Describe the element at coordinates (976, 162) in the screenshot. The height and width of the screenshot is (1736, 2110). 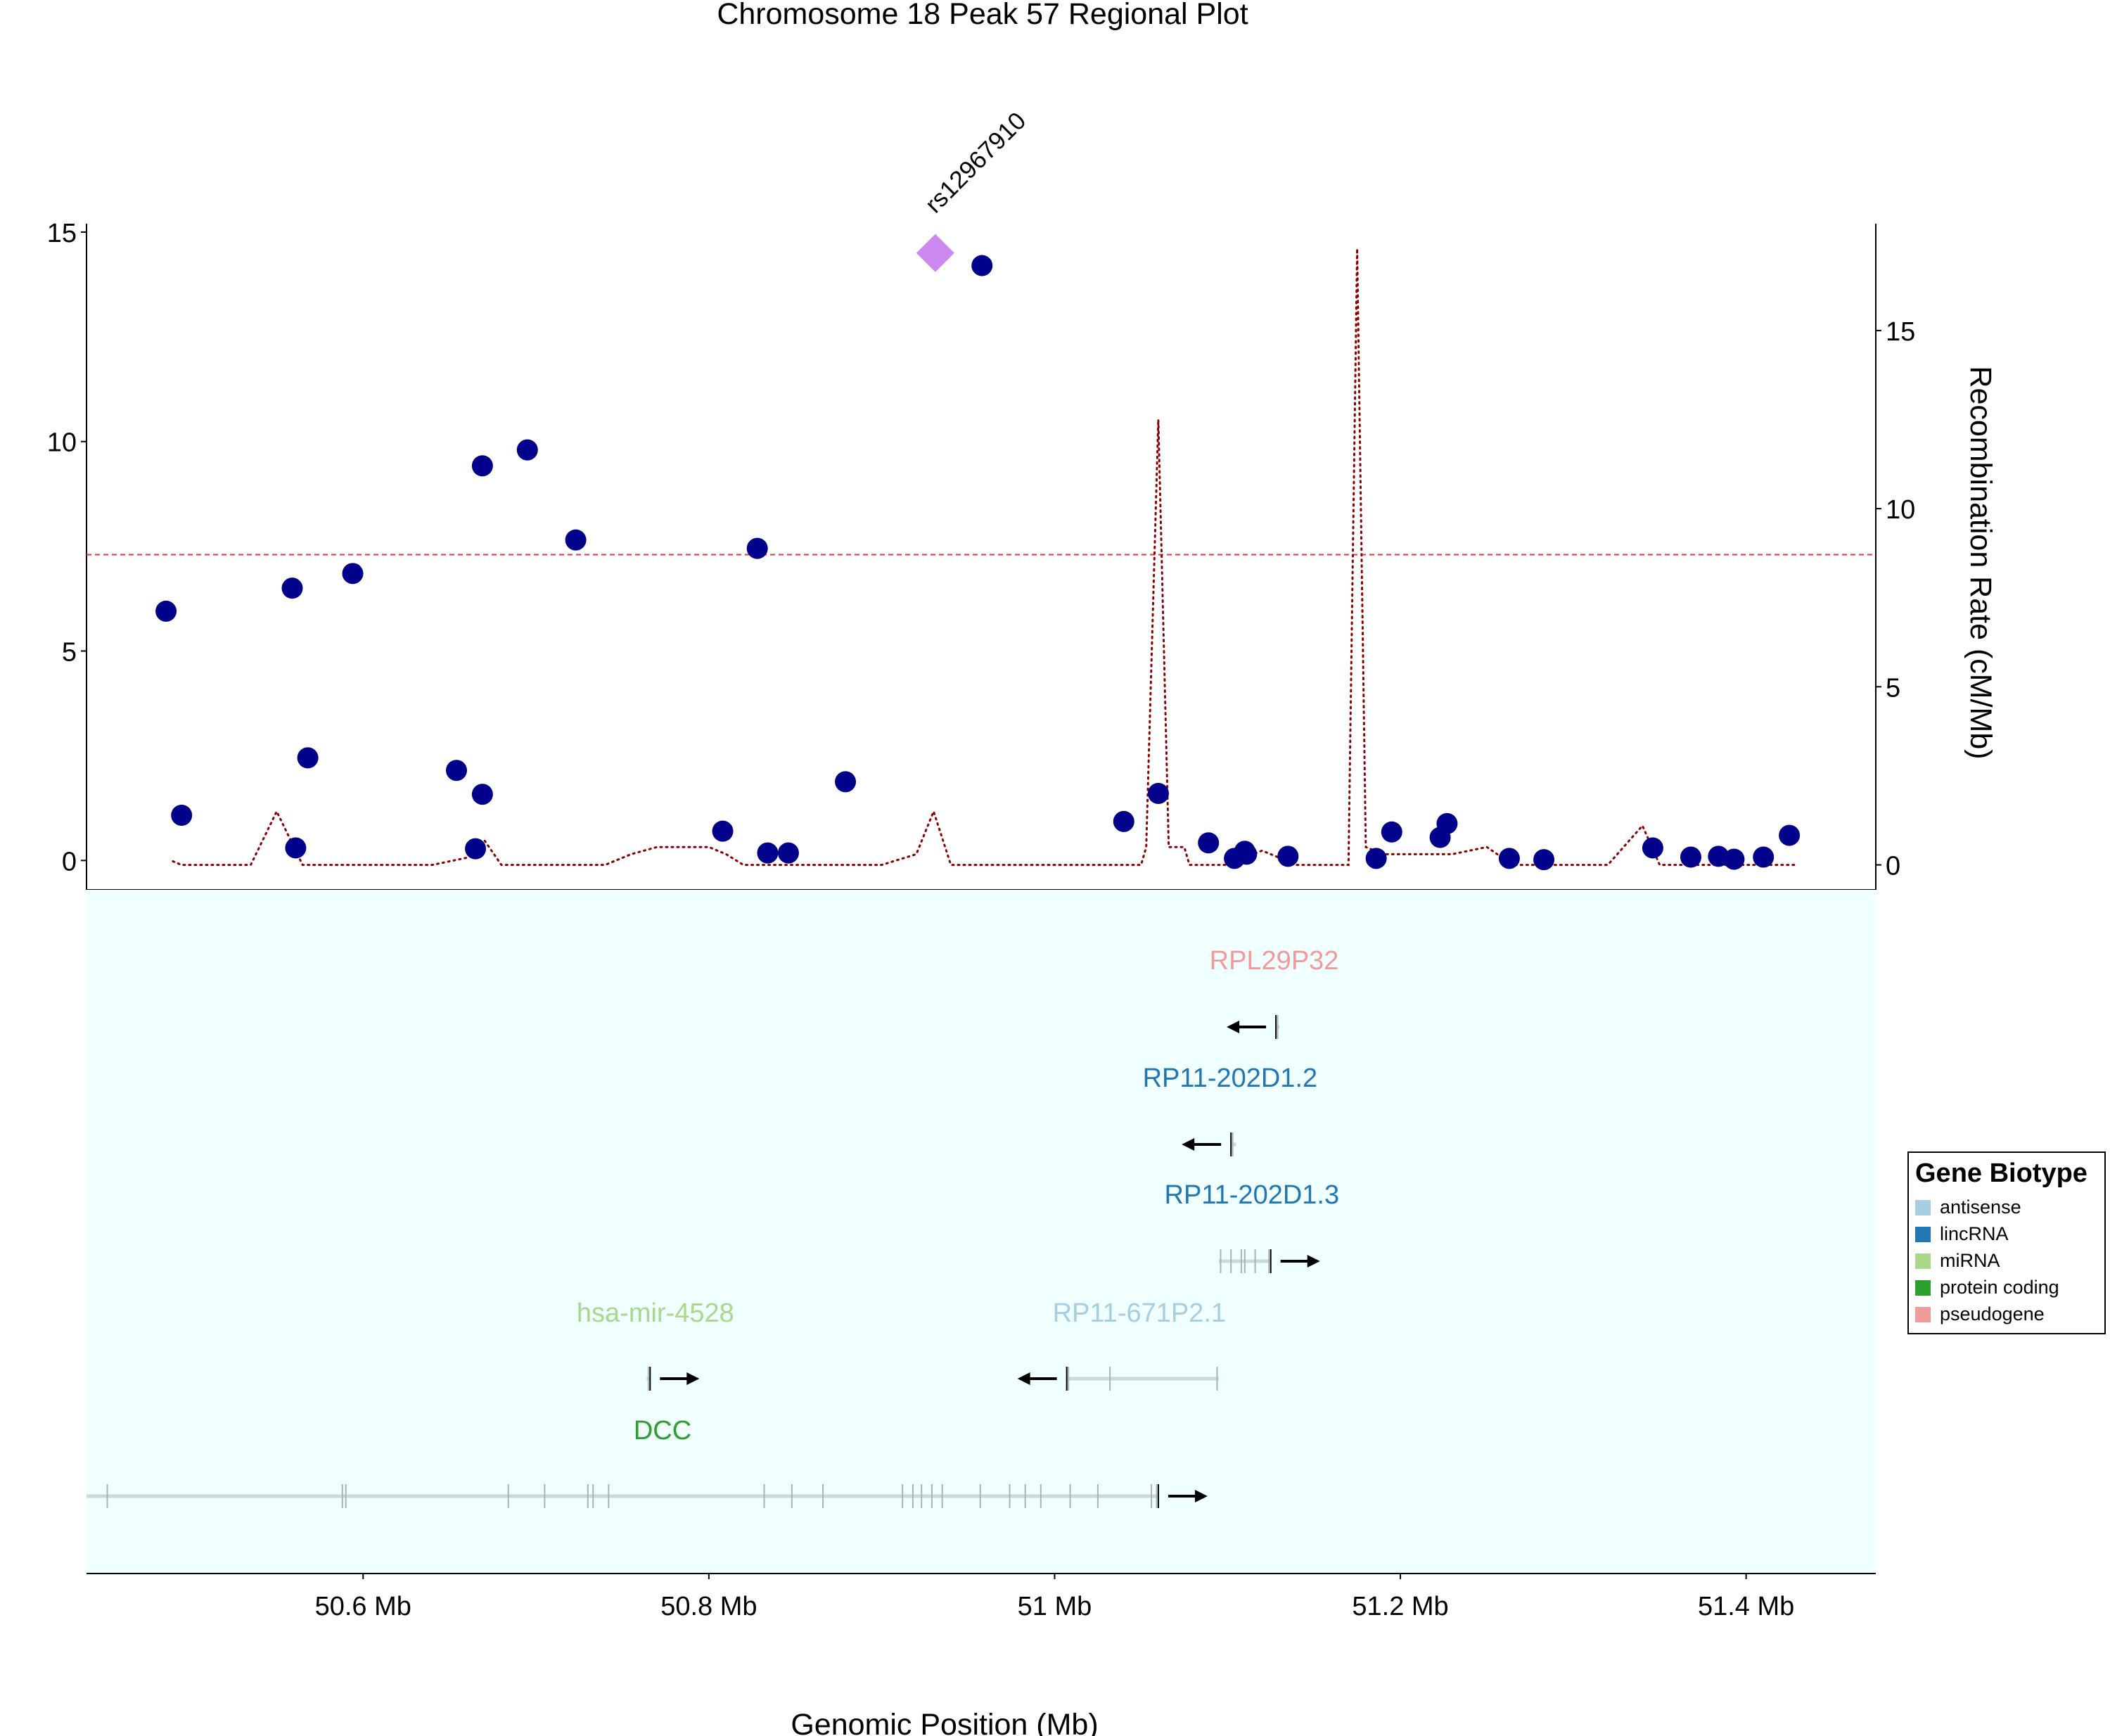
I see `lead-snp-label: rs12967910` at that location.